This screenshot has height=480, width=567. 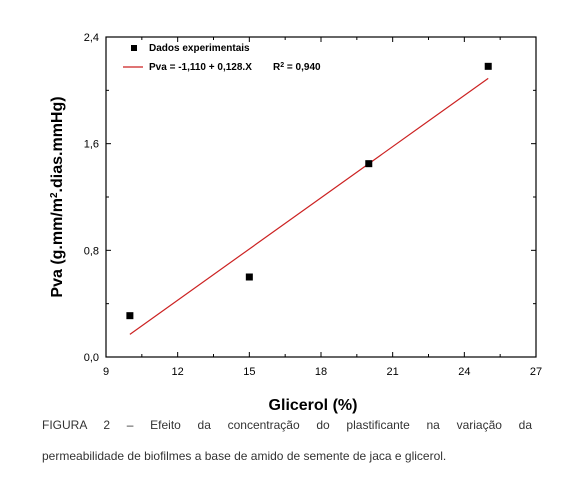 What do you see at coordinates (313, 405) in the screenshot?
I see `x-axis-title: Glicerol (%)` at bounding box center [313, 405].